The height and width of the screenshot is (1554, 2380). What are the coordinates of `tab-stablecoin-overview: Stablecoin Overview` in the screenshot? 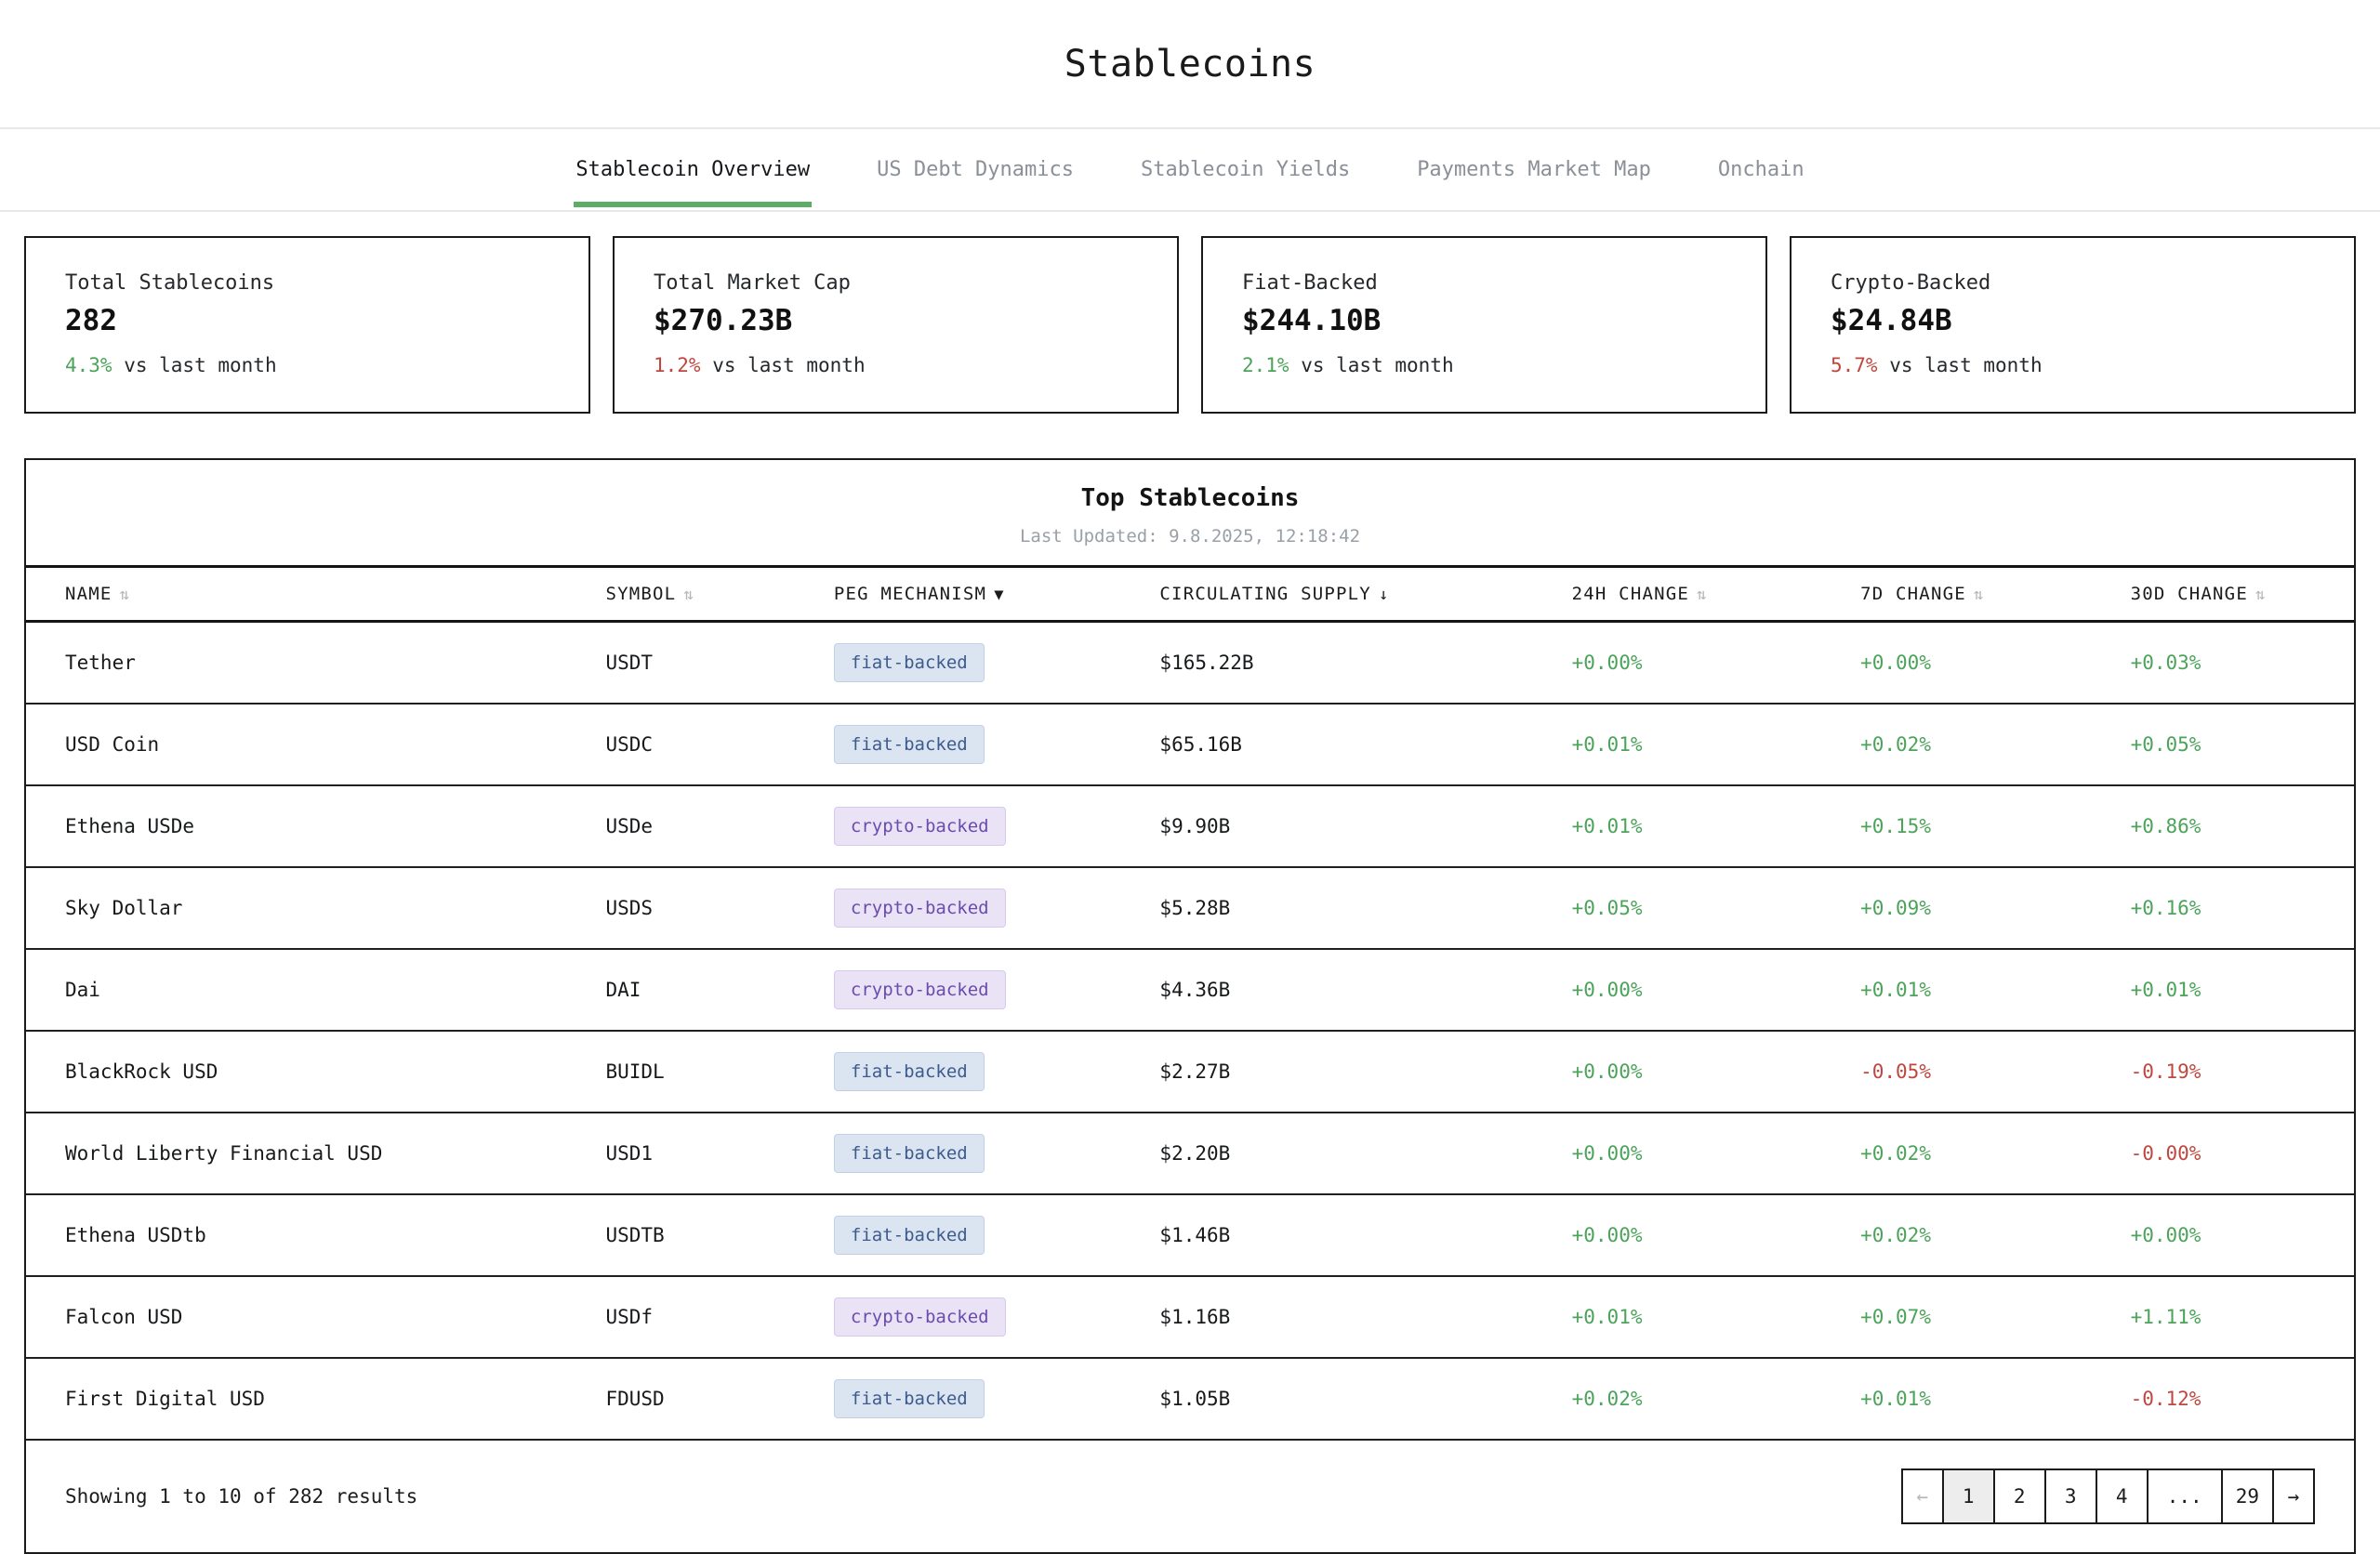 It's located at (693, 169).